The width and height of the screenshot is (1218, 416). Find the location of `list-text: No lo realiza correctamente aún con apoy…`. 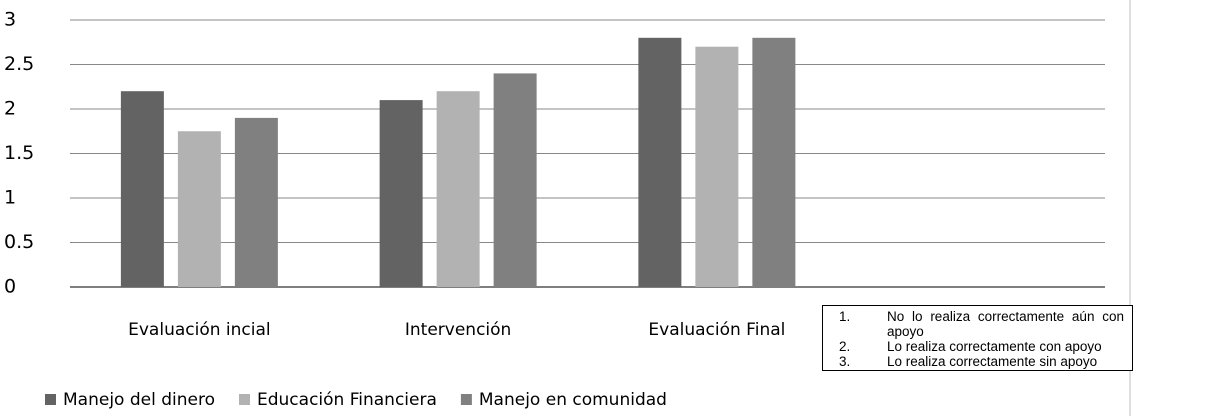

list-text: No lo realiza correctamente aún con apoy… is located at coordinates (1005, 324).